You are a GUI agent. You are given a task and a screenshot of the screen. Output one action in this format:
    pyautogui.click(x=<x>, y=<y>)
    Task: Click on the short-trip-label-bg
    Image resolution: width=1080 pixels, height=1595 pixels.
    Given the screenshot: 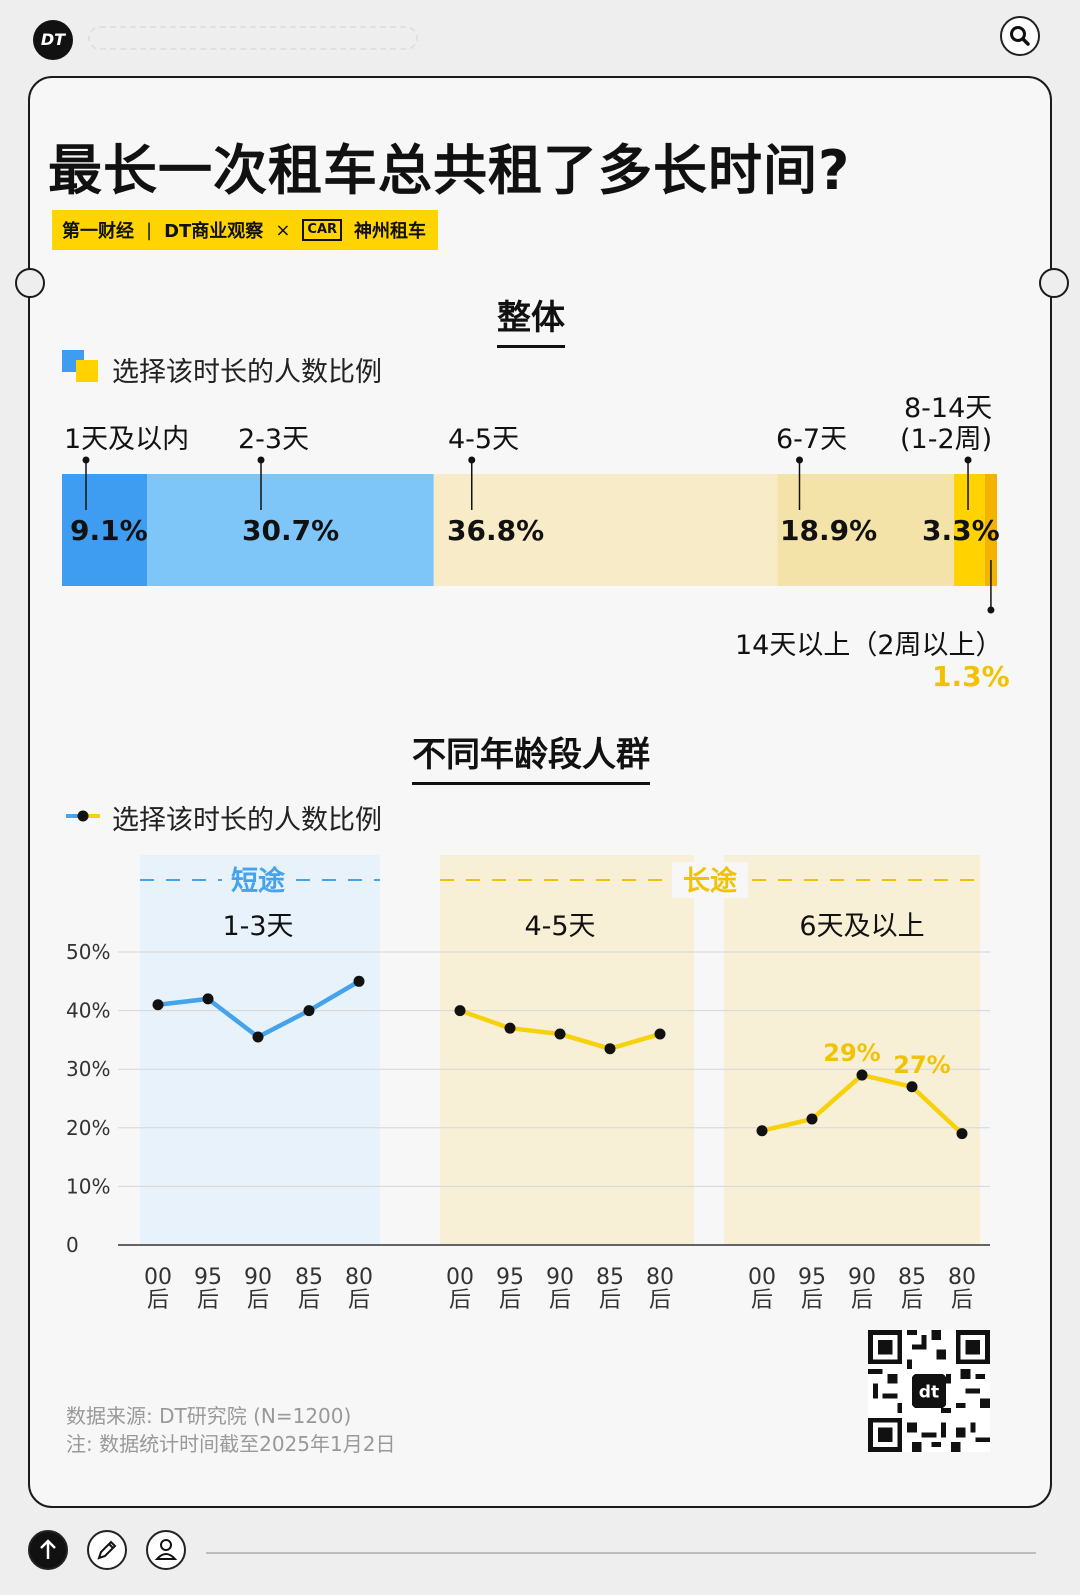 What is the action you would take?
    pyautogui.click(x=258, y=880)
    